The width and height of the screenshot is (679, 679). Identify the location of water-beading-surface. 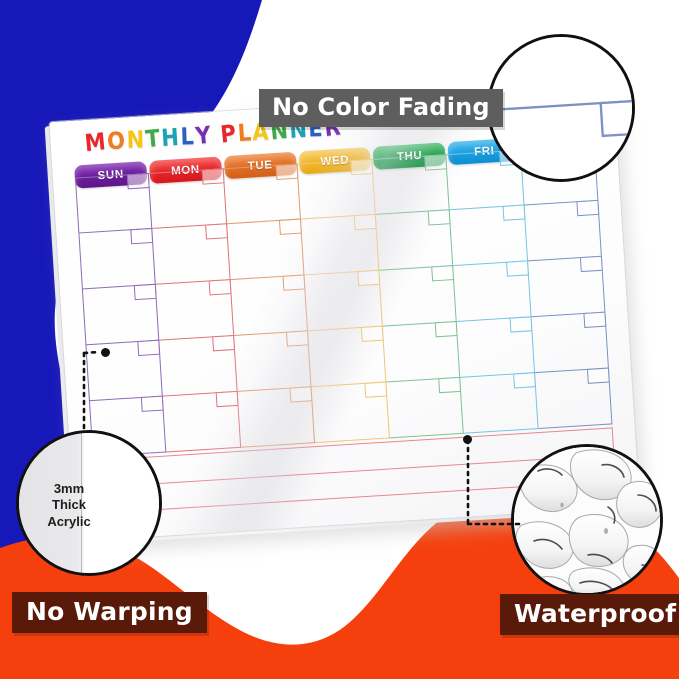
(587, 520).